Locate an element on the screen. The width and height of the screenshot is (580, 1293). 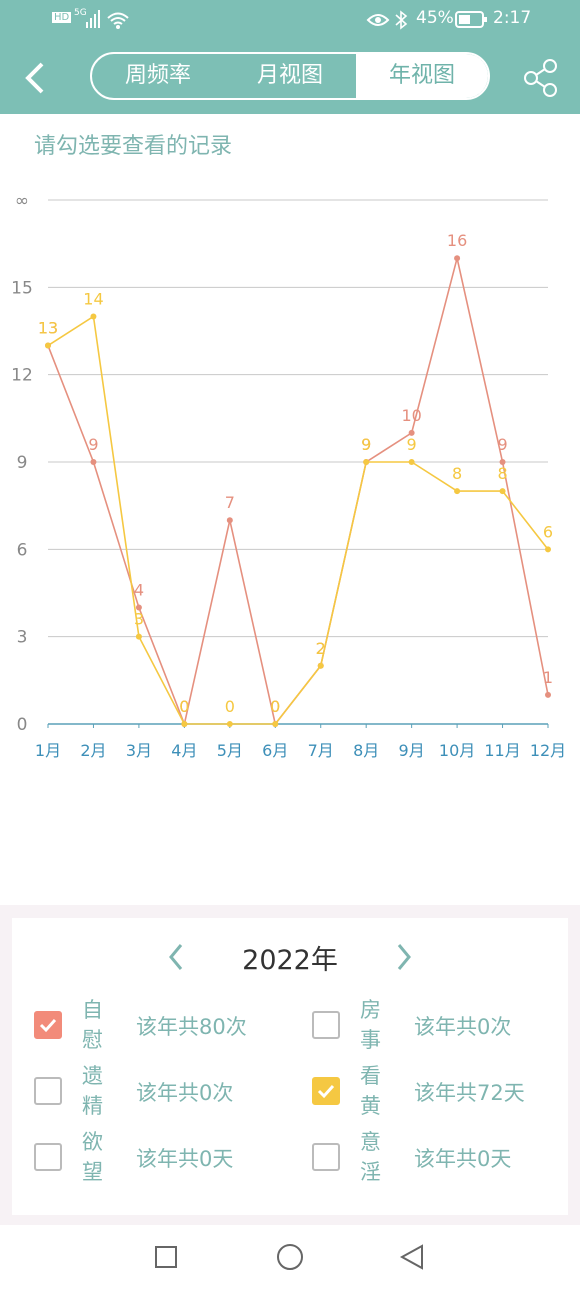
data-label: 10 is located at coordinates (411, 415).